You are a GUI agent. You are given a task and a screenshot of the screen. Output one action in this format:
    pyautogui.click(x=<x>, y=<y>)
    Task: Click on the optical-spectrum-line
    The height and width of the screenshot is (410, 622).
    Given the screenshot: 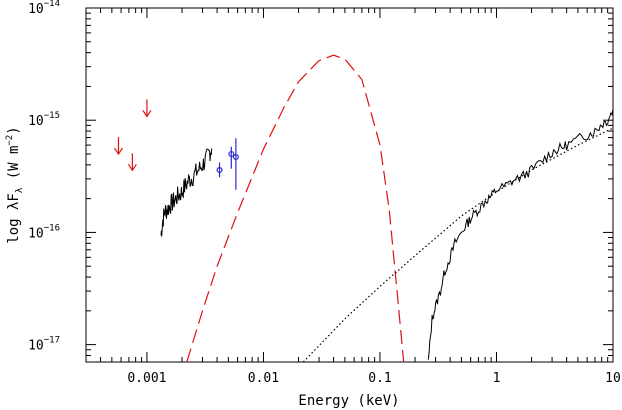 What is the action you would take?
    pyautogui.click(x=186, y=192)
    